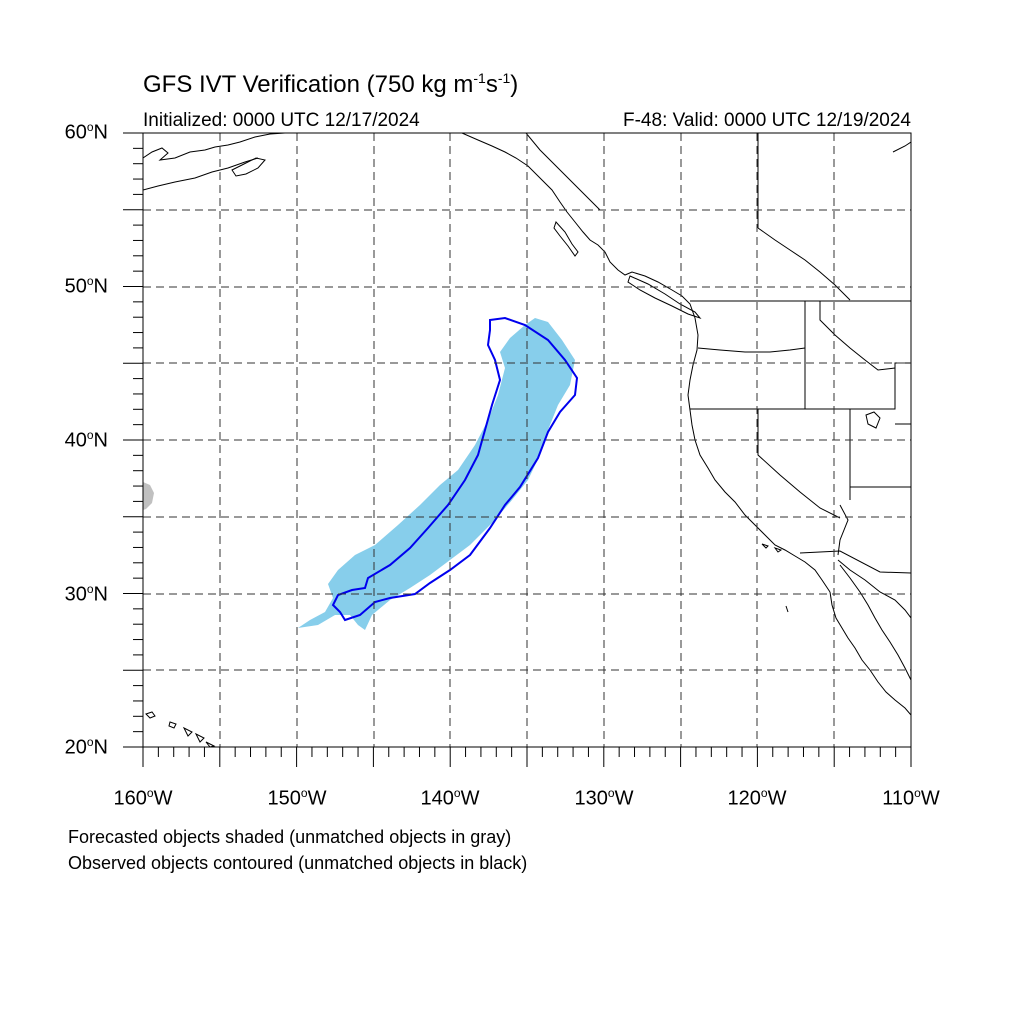  What do you see at coordinates (281, 120) in the screenshot?
I see `initialized-label: Initialized: 0000 UTC 12/17/2024` at bounding box center [281, 120].